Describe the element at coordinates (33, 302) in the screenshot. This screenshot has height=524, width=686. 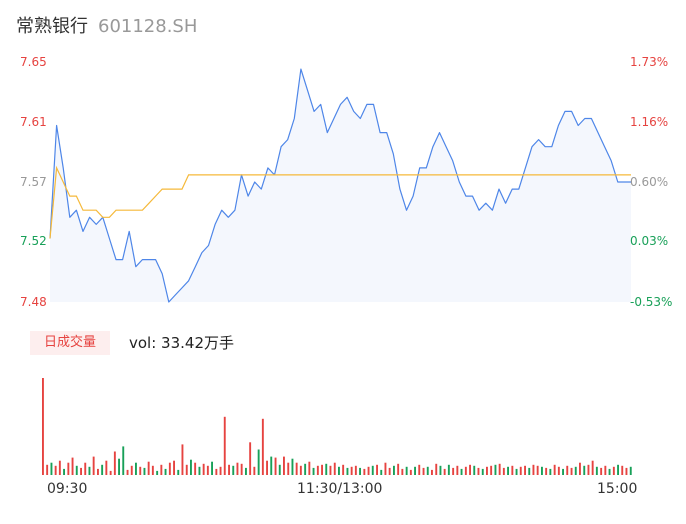
I see `y-tick-price: 7.48` at that location.